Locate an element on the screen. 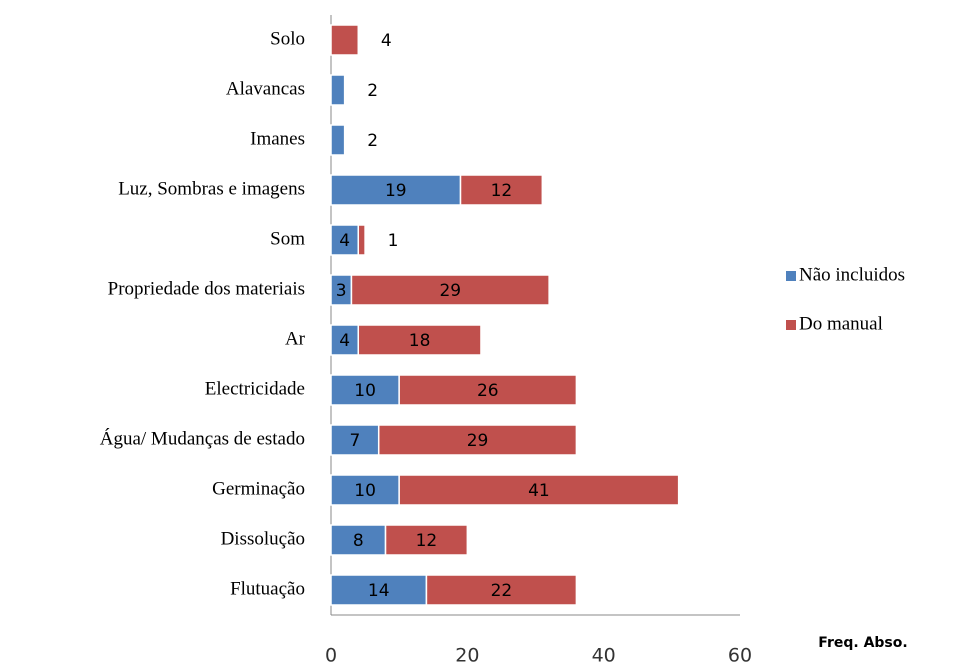  x-axis-label: Freq. Abso. is located at coordinates (862, 643).